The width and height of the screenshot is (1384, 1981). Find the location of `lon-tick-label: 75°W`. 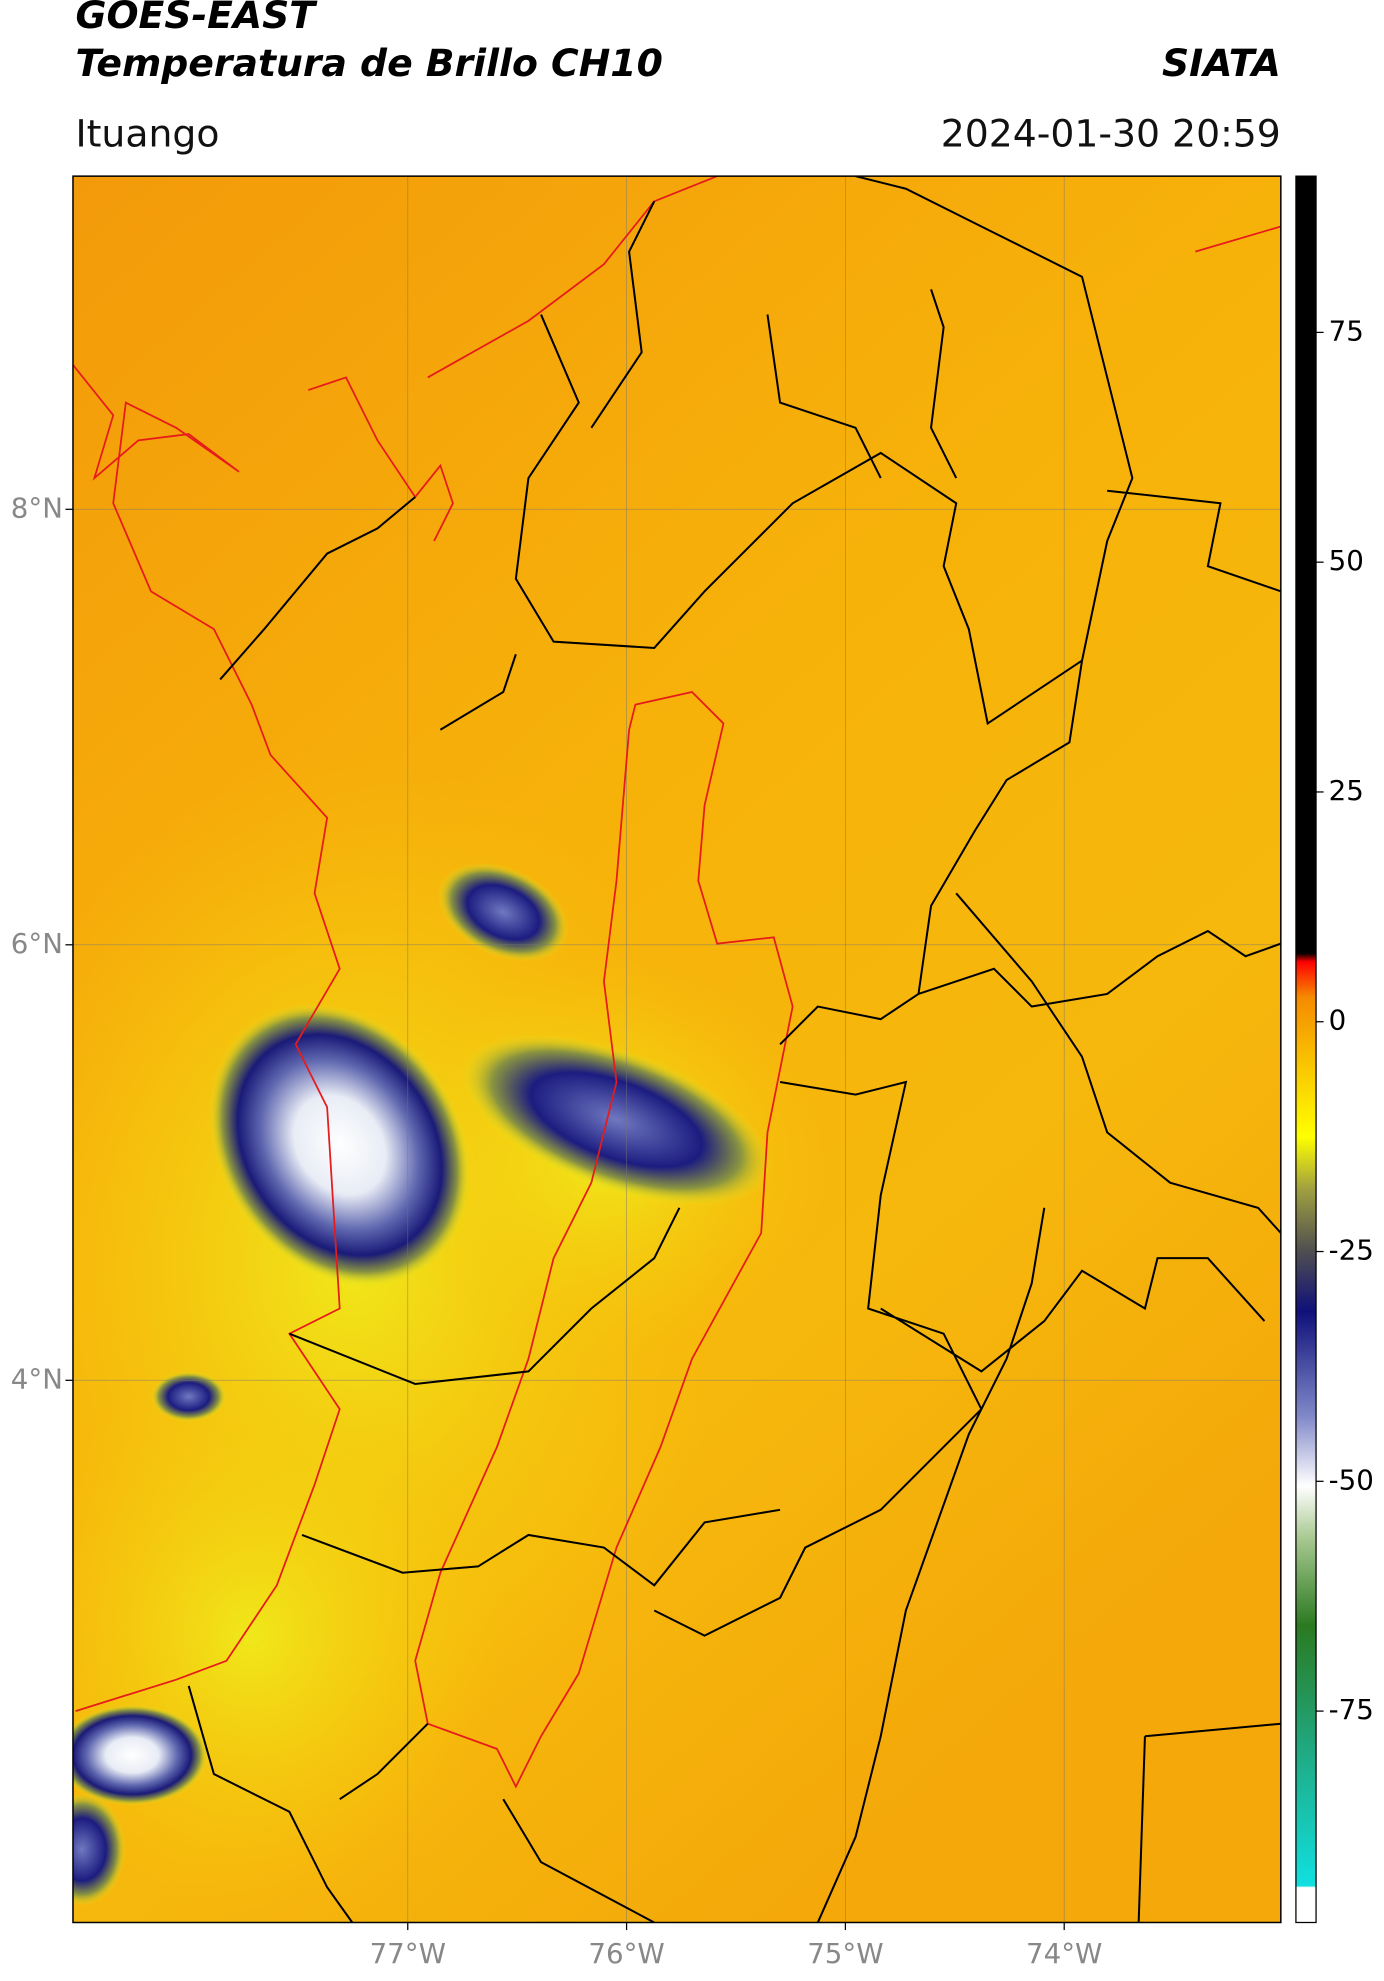

lon-tick-label: 75°W is located at coordinates (845, 1953).